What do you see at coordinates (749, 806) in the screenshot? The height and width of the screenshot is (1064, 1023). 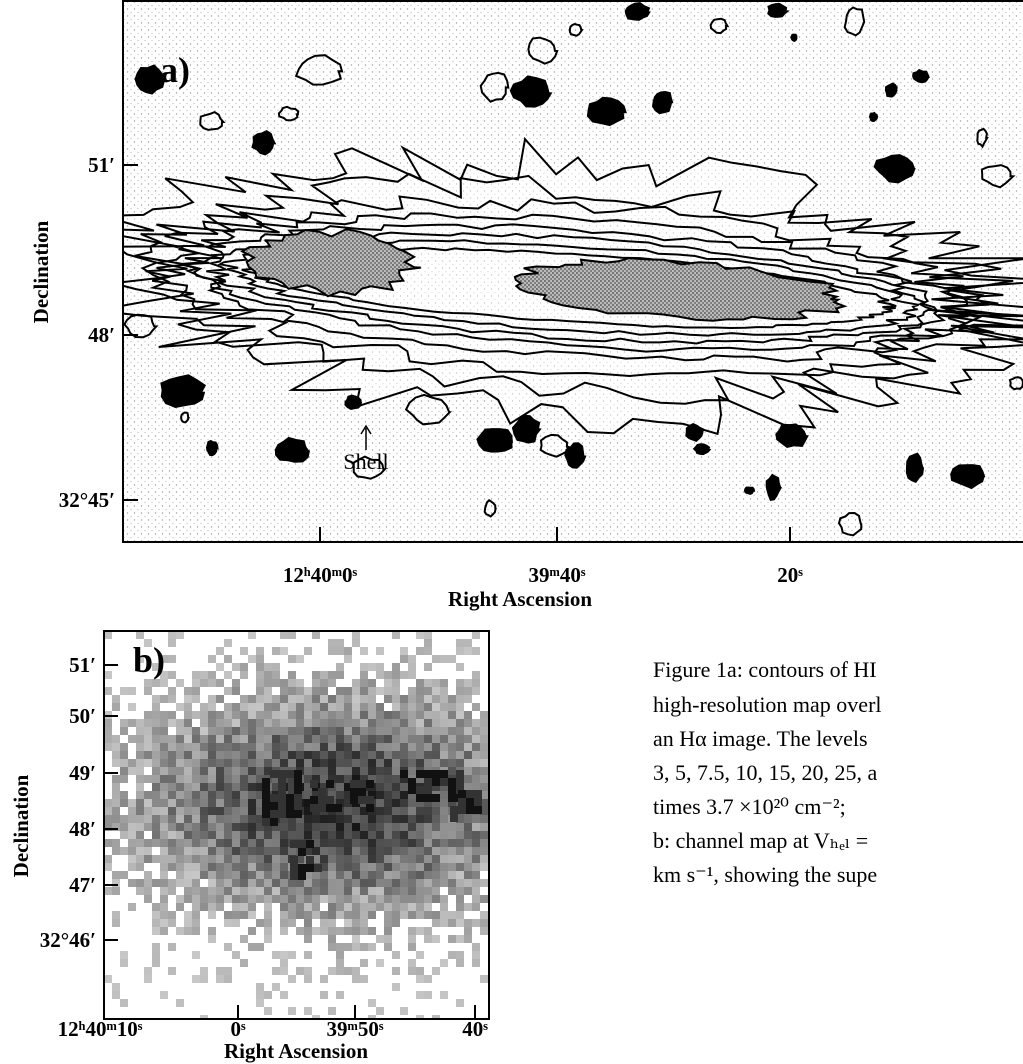 I see `caption-line: times 3.7 ×10²⁰ cm⁻²;` at bounding box center [749, 806].